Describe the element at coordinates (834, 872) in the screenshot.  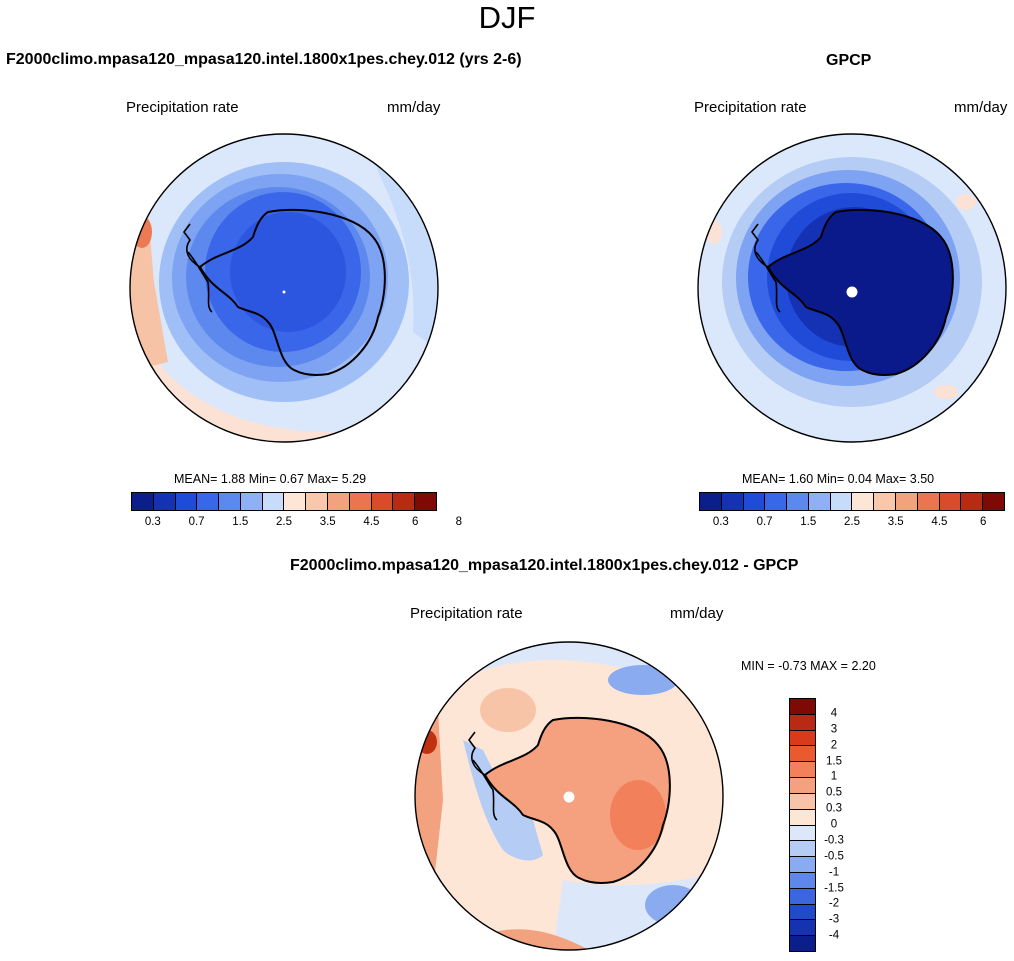
I see `diff-colorbar-tick-label: -1` at that location.